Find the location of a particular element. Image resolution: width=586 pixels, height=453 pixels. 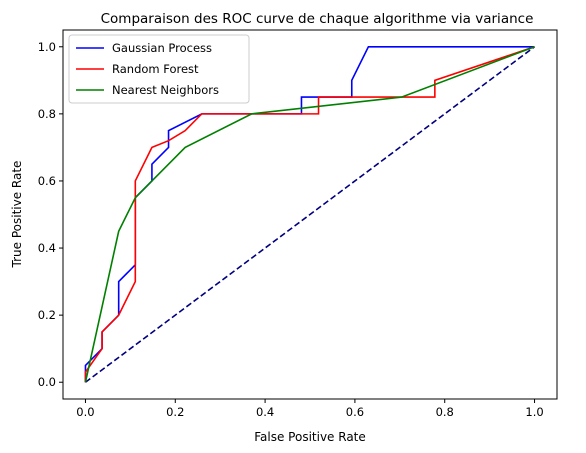

x-tick-label: 0.4 is located at coordinates (265, 412).